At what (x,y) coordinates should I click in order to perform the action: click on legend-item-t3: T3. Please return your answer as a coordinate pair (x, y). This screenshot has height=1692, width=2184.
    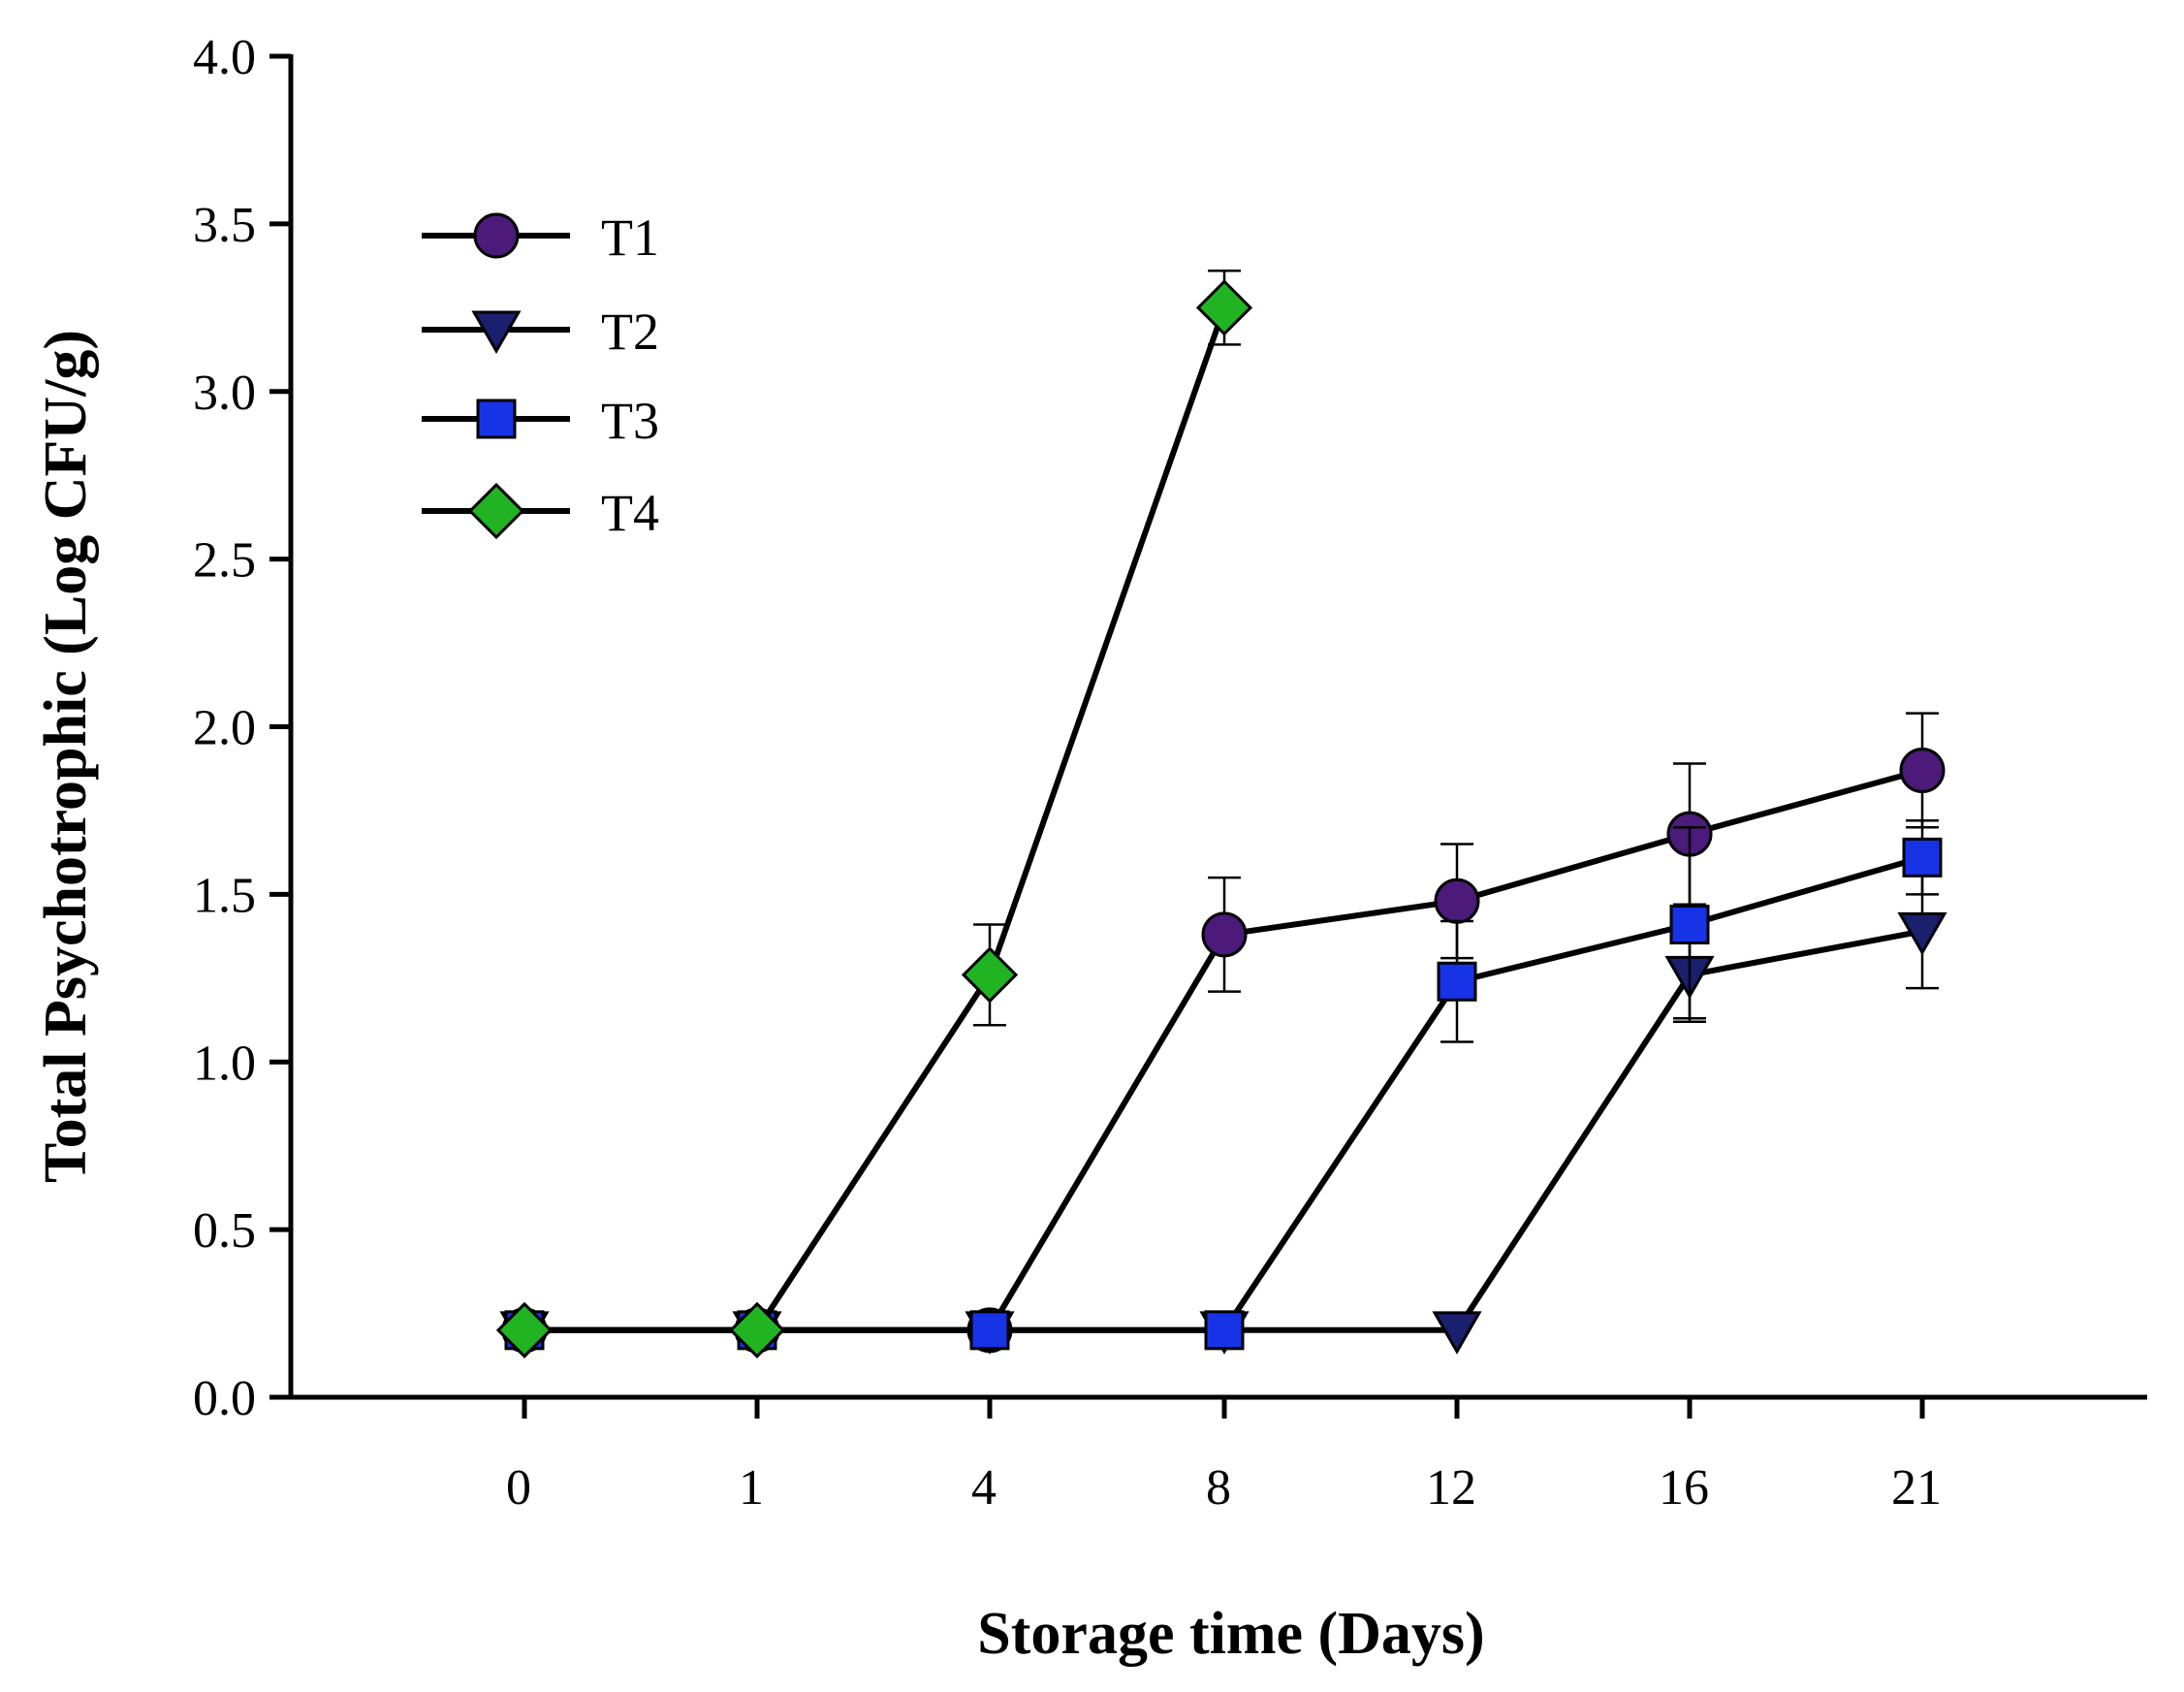
    Looking at the image, I should click on (540, 421).